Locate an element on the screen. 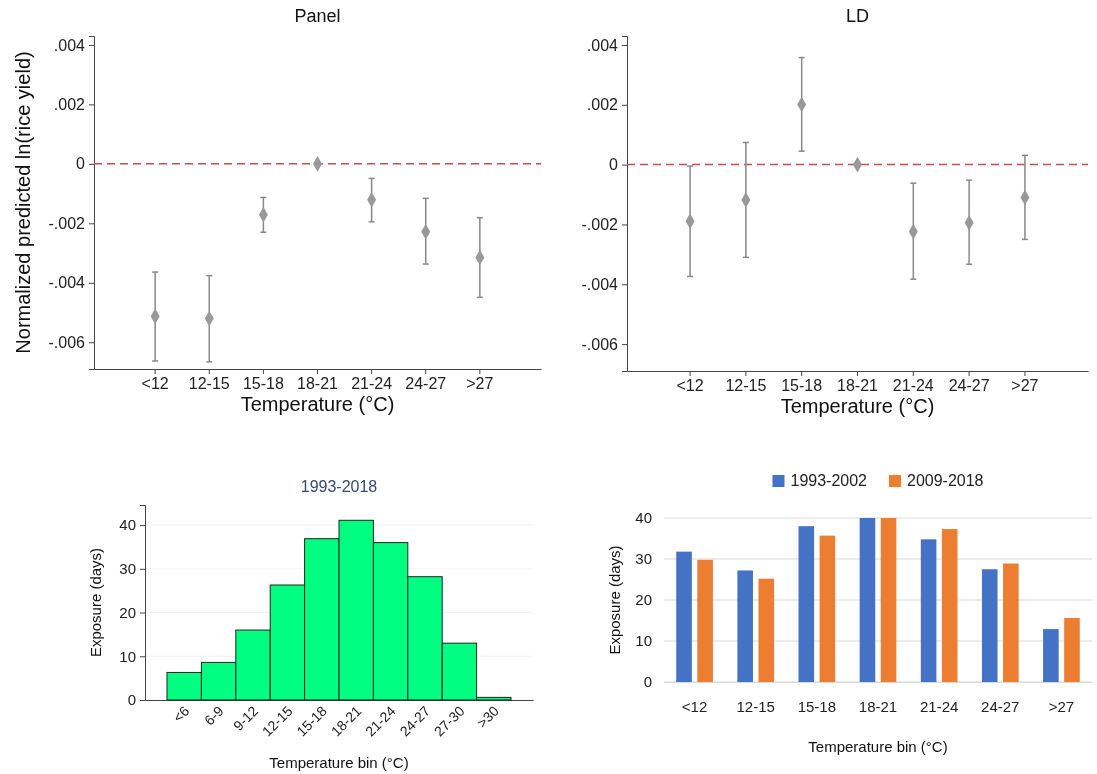  y-axis-title: Normalized predicted ln(rice yield) is located at coordinates (23, 202).